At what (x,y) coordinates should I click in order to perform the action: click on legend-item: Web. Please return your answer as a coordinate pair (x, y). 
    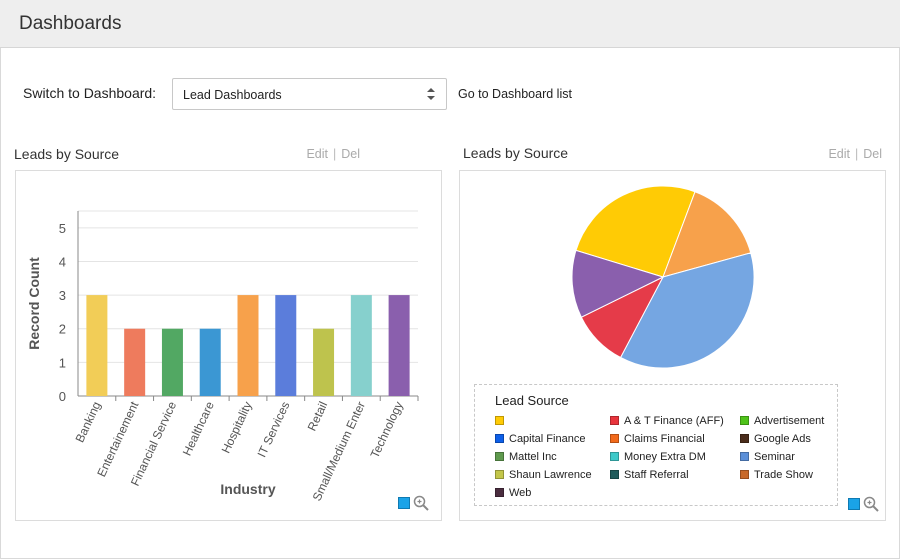
    Looking at the image, I should click on (513, 493).